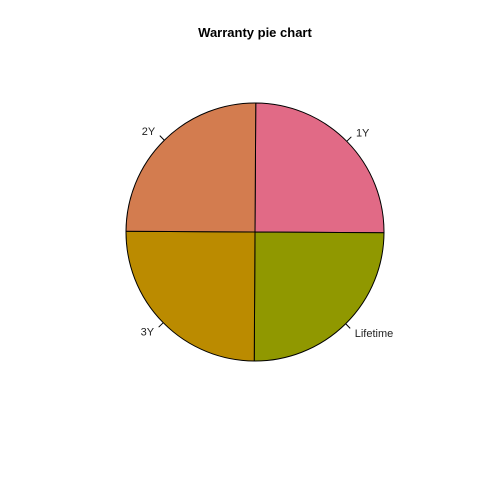 The height and width of the screenshot is (480, 480). What do you see at coordinates (190, 296) in the screenshot?
I see `pie-slice-3y` at bounding box center [190, 296].